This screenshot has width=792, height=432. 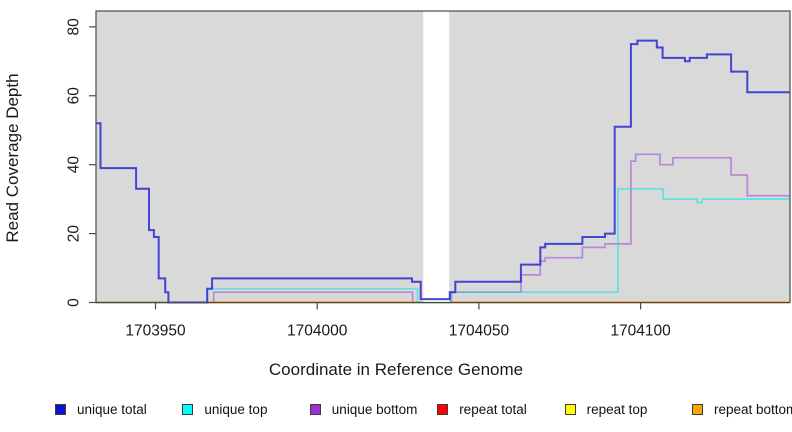 I want to click on legend-item-unique-top: unique top, so click(x=224, y=409).